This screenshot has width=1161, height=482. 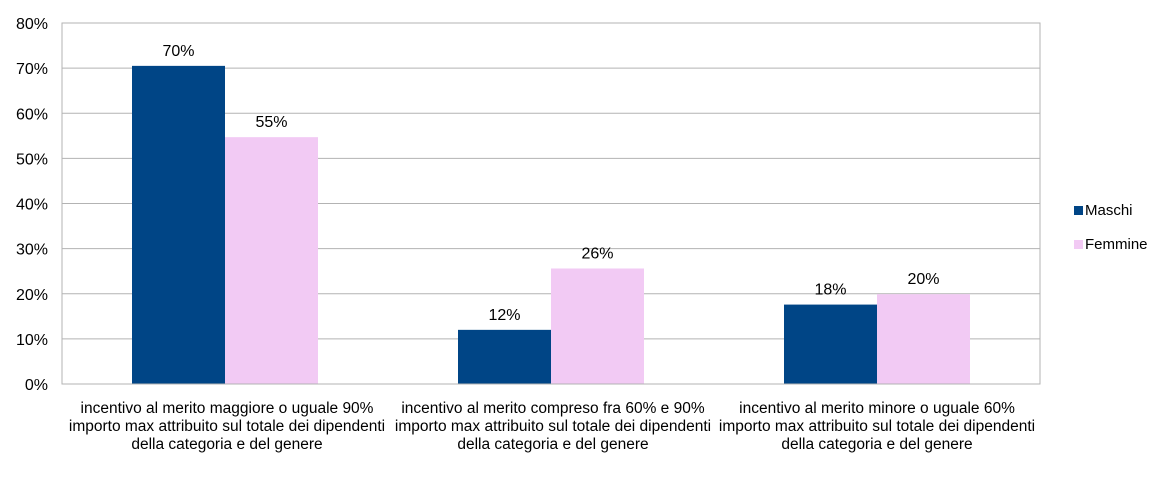 I want to click on legend-item-femmine: Femmine, so click(x=1111, y=244).